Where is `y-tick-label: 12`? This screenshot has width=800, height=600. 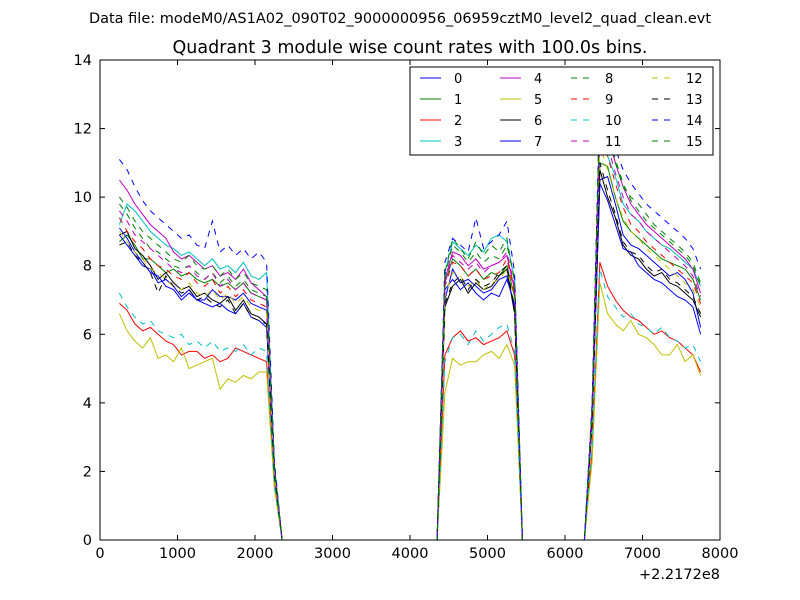
y-tick-label: 12 is located at coordinates (83, 130).